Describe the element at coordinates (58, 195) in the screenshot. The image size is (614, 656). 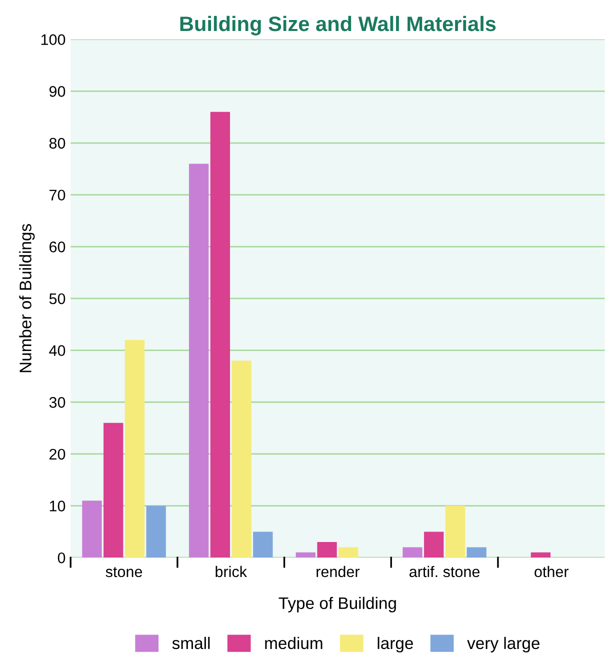
I see `y-tick-label: 70` at that location.